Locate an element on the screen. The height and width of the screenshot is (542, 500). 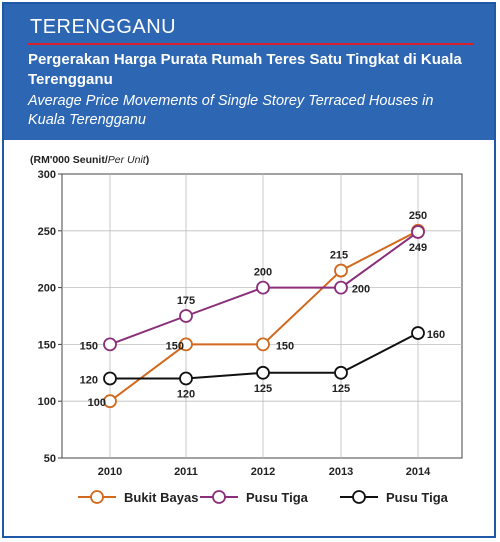
unit-label-close: ) is located at coordinates (147, 160).